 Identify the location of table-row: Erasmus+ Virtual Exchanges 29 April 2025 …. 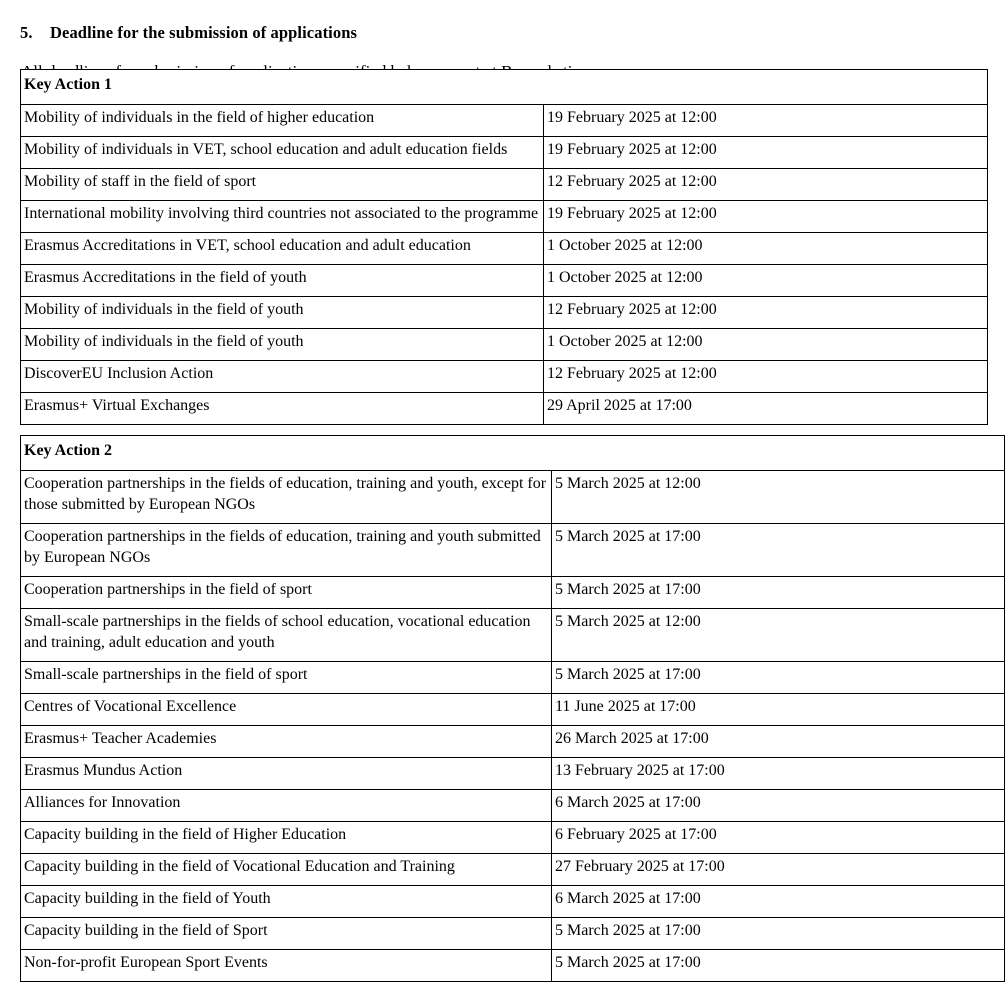
(504, 408).